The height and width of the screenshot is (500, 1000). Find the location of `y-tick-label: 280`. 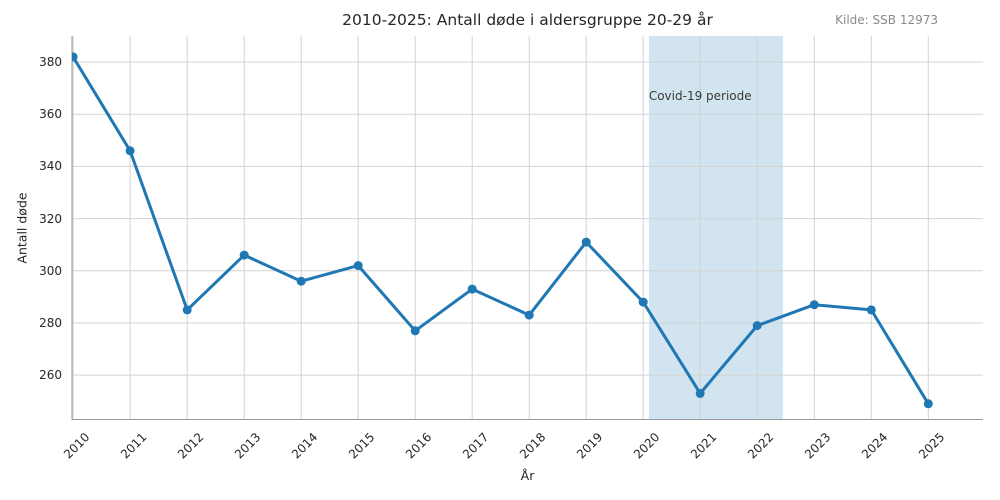

y-tick-label: 280 is located at coordinates (50, 323).